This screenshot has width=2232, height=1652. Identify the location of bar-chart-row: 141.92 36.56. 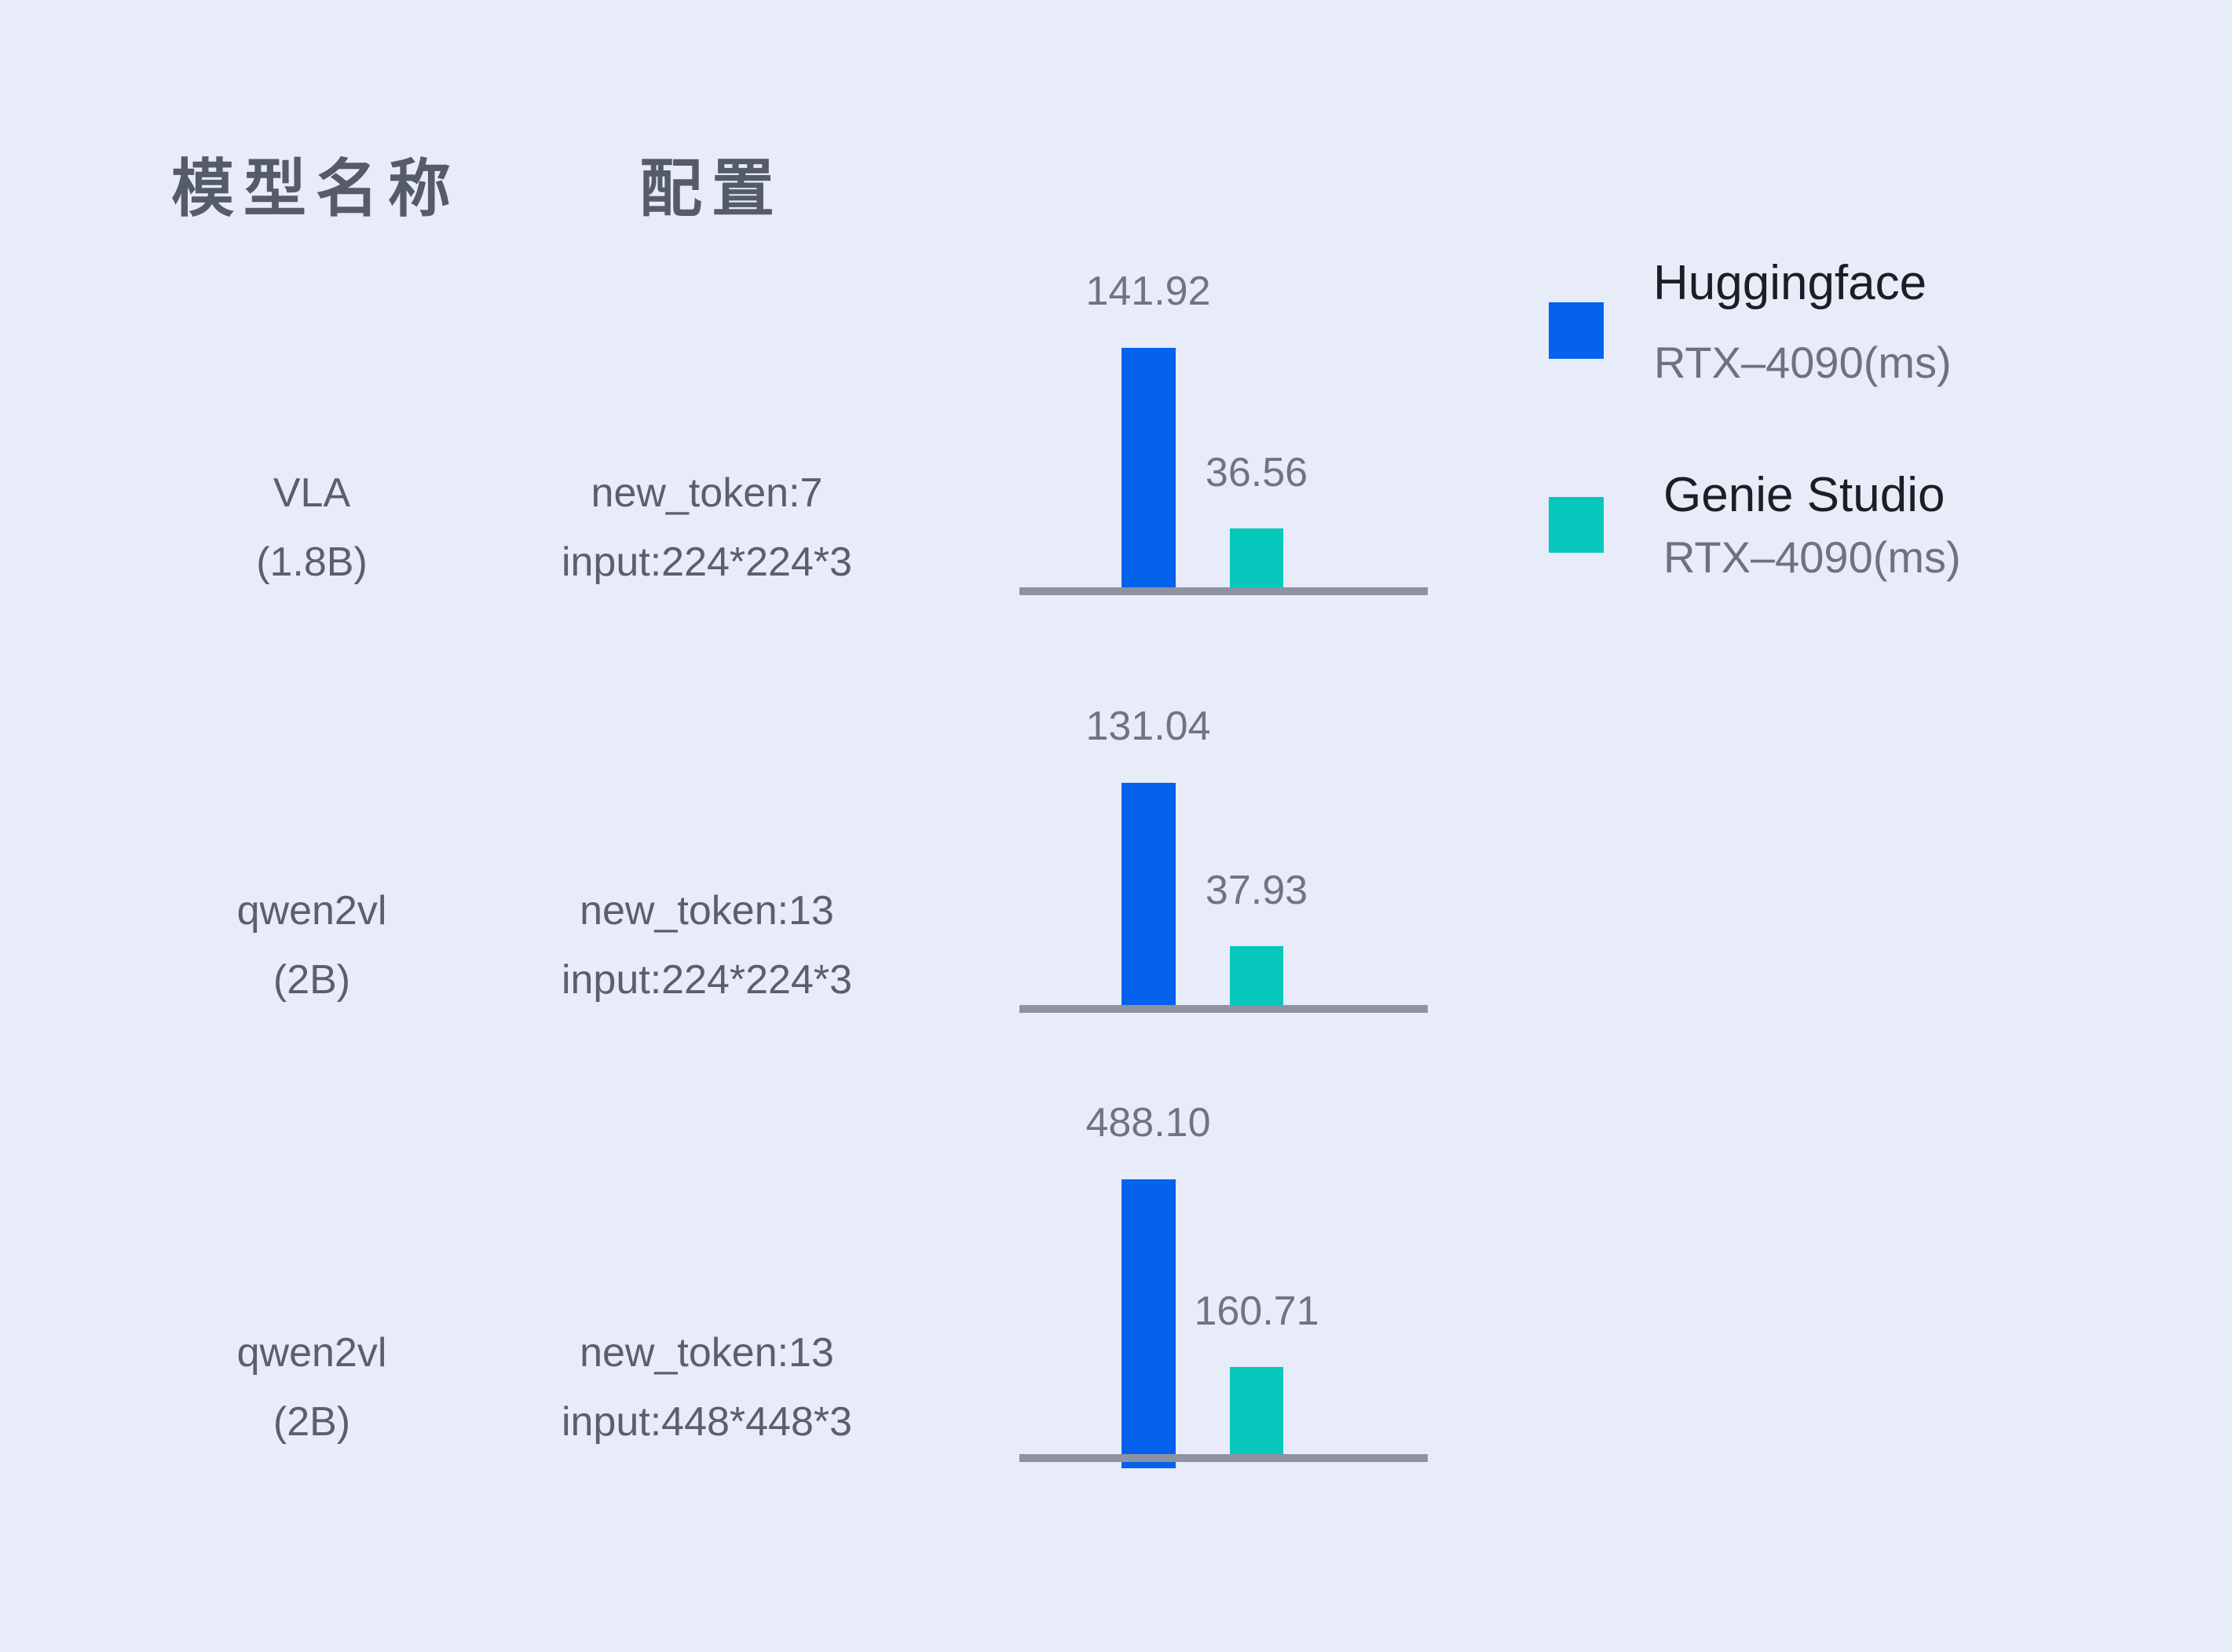
(1223, 422).